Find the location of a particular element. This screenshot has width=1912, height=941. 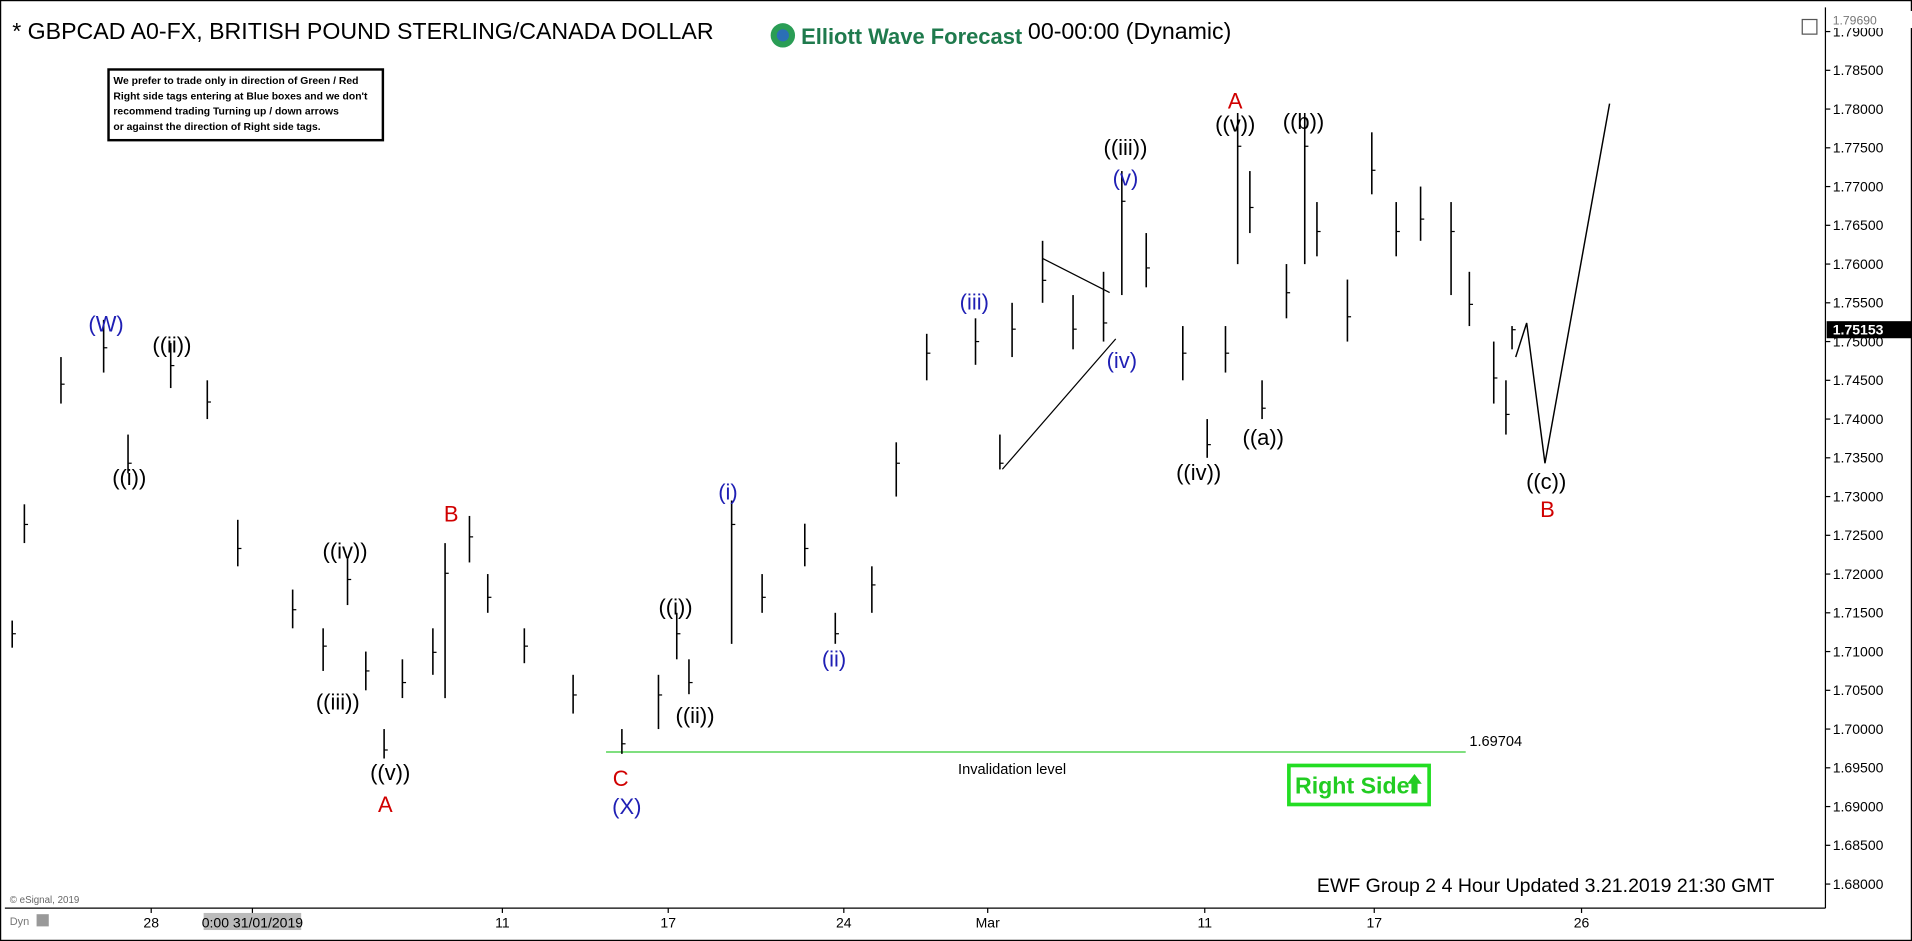

y-tick-label: 1.74500 is located at coordinates (1858, 380).